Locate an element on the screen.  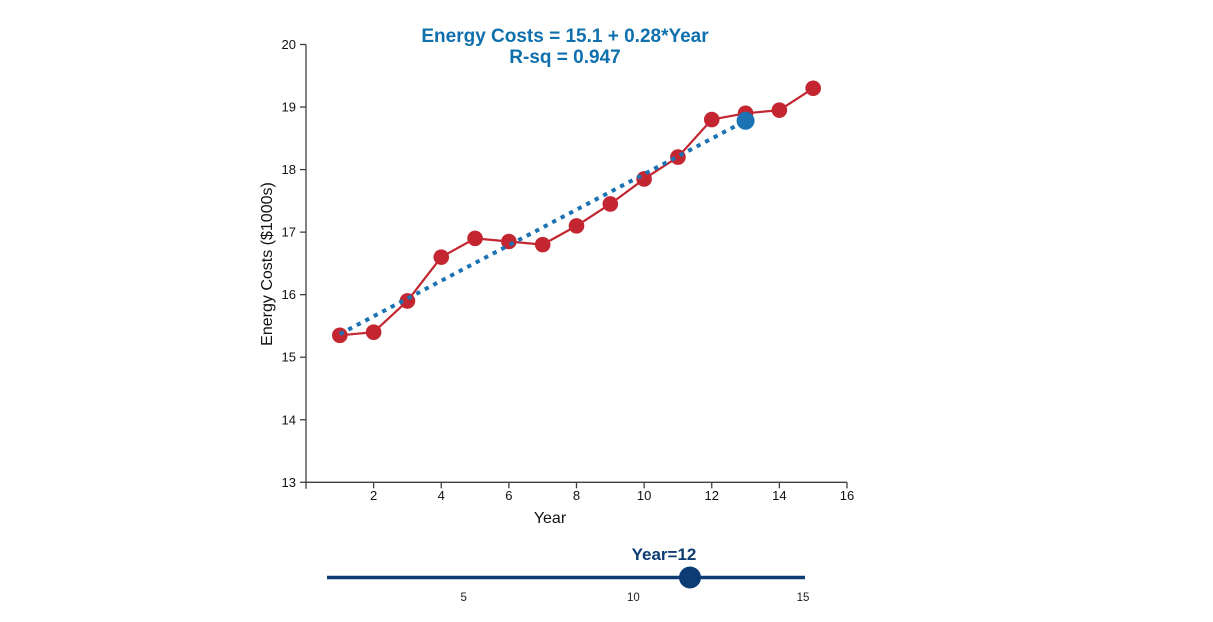
slider-tick-label: 10 is located at coordinates (633, 598).